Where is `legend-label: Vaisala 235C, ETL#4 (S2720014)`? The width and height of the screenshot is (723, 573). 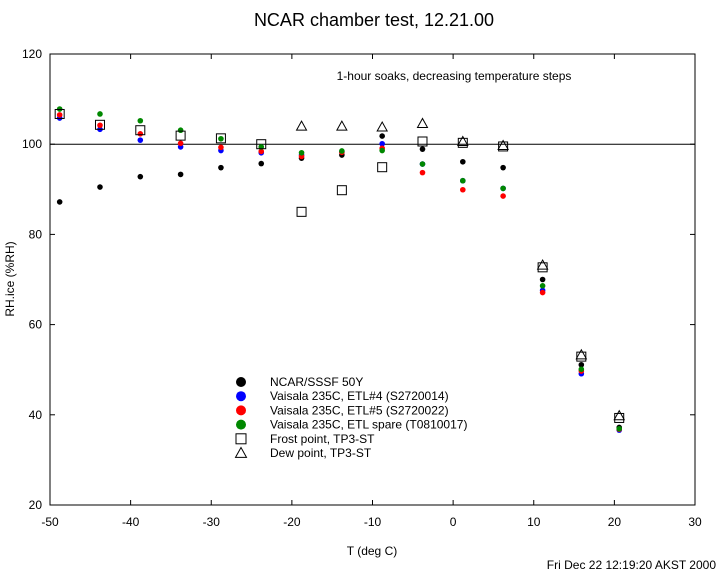
legend-label: Vaisala 235C, ETL#4 (S2720014) is located at coordinates (359, 396).